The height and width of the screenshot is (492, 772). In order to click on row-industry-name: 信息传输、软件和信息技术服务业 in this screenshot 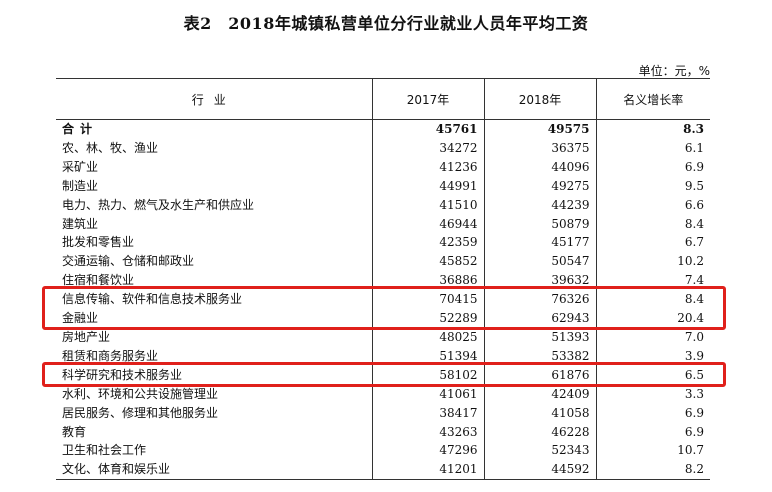, I will do `click(152, 299)`.